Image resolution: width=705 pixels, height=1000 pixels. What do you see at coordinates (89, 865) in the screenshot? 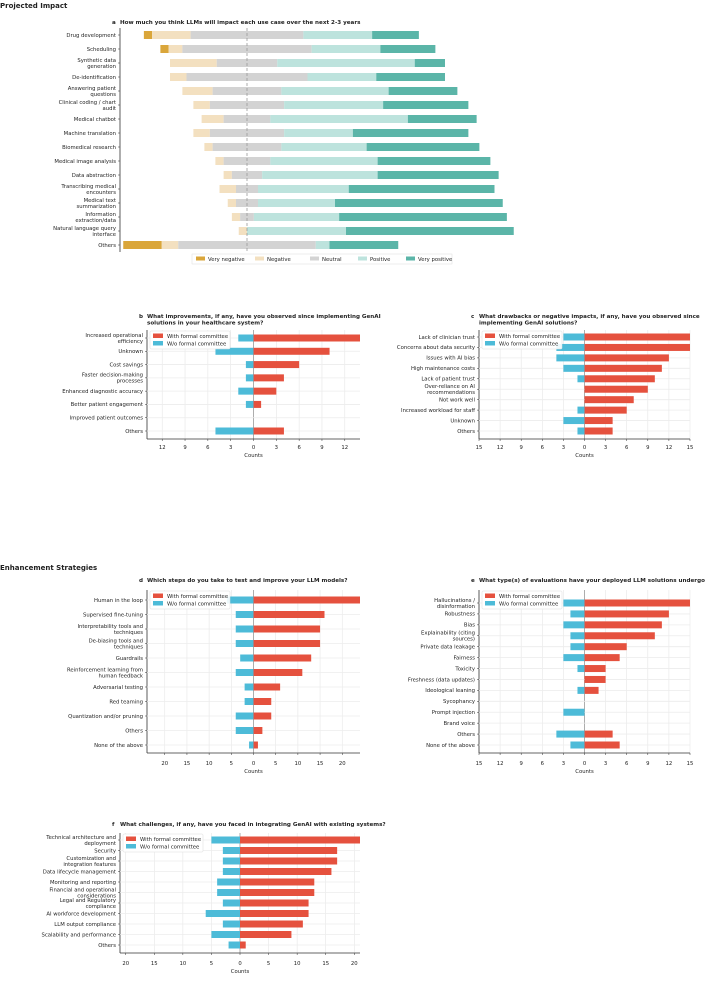
I see `category-label-line: integration features` at bounding box center [89, 865].